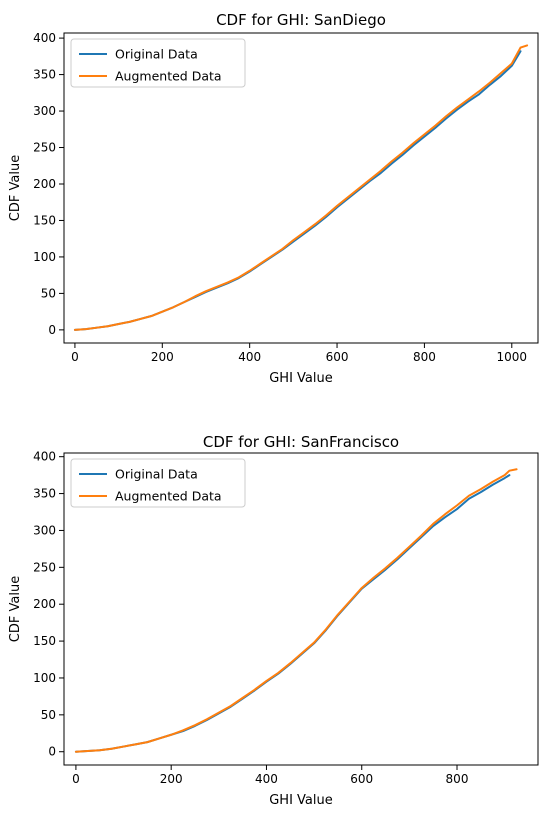  I want to click on chart-title: CDF for GHI: SanDiego, so click(301, 20).